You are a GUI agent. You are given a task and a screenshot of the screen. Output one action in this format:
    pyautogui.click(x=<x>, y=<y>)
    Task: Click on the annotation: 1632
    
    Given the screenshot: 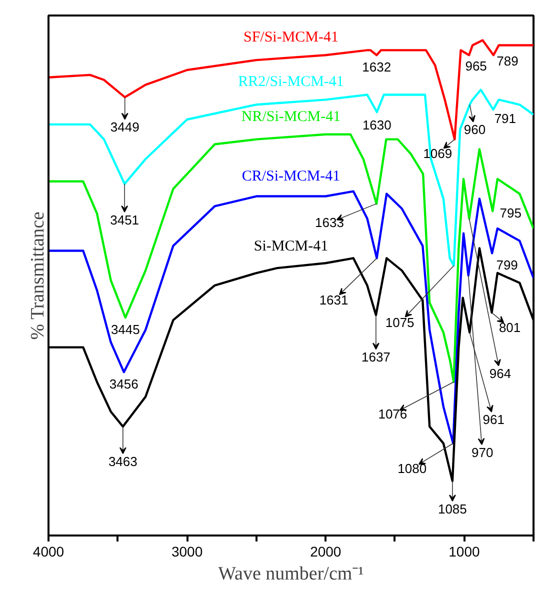 What is the action you would take?
    pyautogui.click(x=377, y=67)
    